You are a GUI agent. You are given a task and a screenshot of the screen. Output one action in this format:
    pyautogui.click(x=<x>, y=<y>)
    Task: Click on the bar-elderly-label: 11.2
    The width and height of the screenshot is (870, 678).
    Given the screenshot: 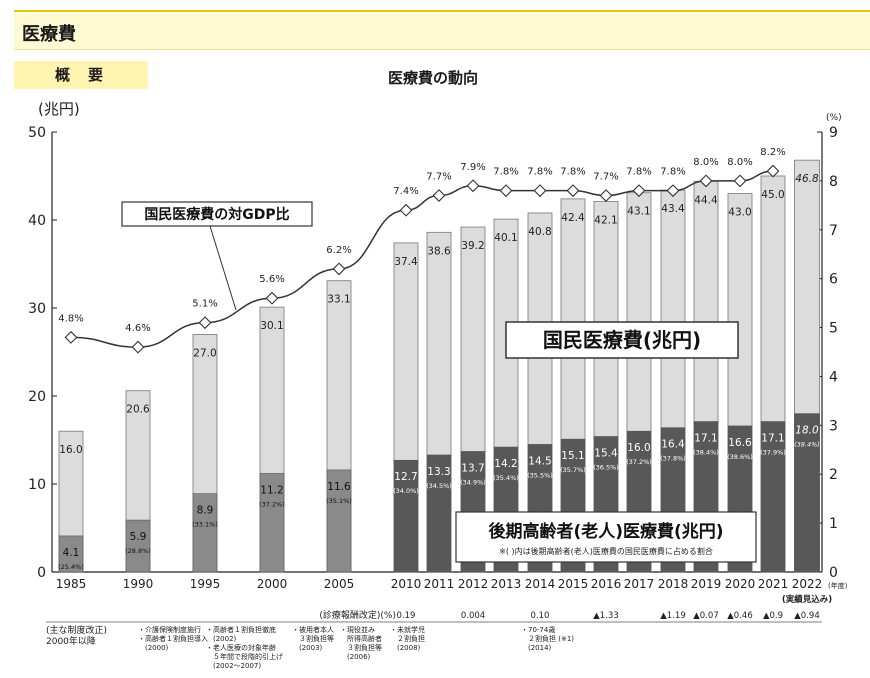 What is the action you would take?
    pyautogui.click(x=271, y=490)
    